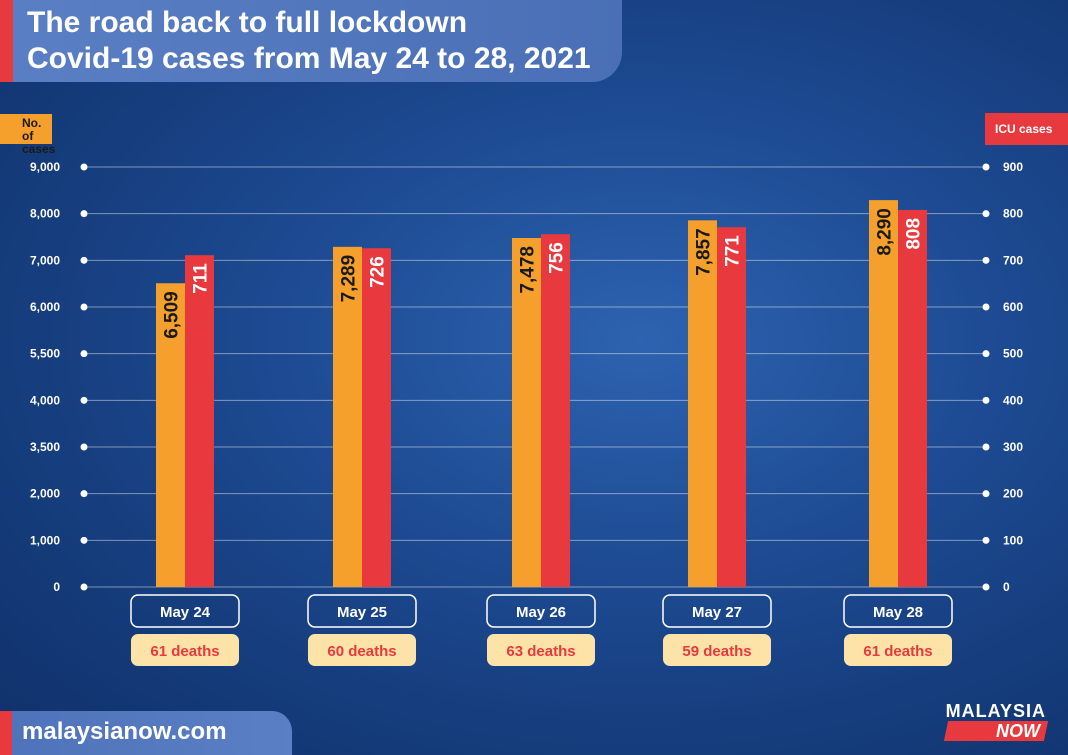 This screenshot has height=755, width=1068. Describe the element at coordinates (6, 733) in the screenshot. I see `footer-accent-strip` at that location.